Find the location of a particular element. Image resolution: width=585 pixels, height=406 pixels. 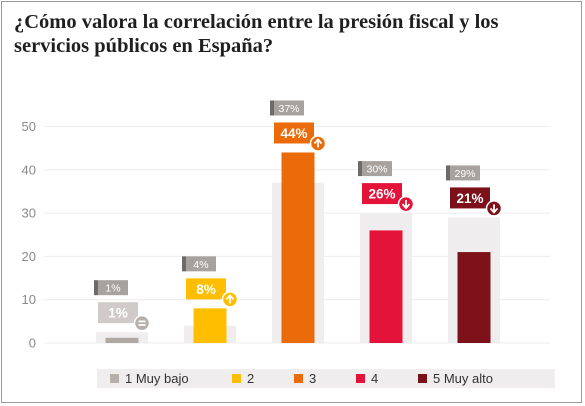

current-value-label: 26% is located at coordinates (381, 194).